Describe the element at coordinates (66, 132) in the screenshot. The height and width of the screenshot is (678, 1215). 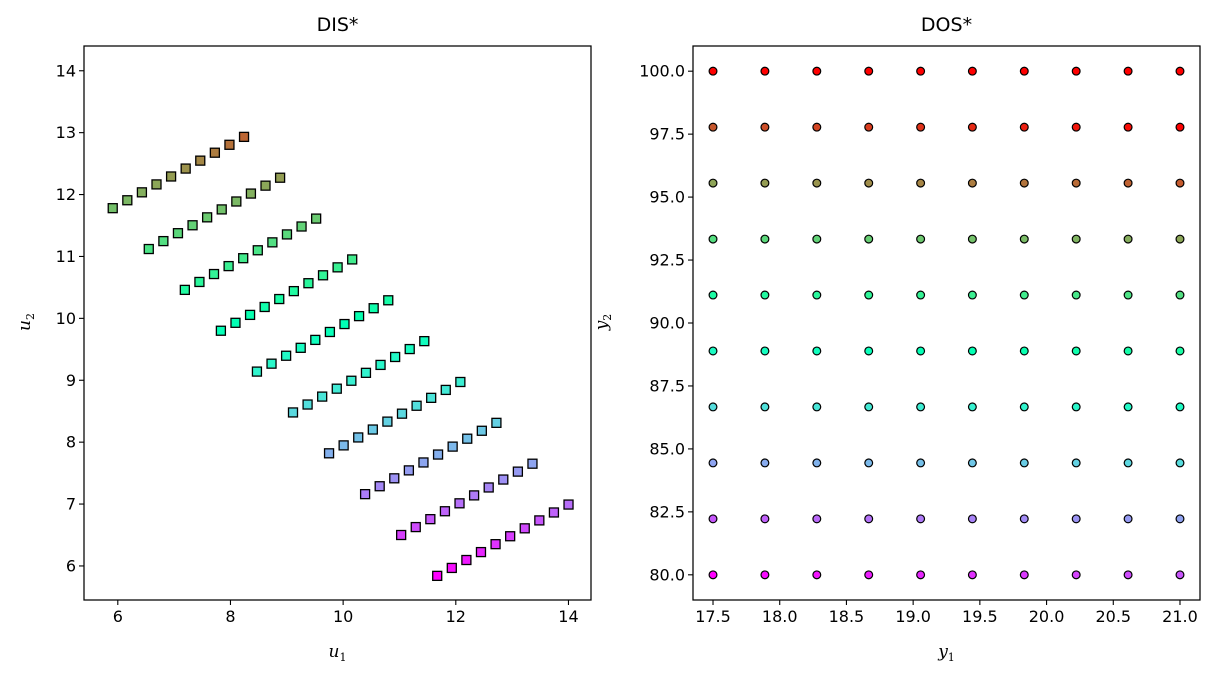
I see `y-tick-label: 13` at that location.